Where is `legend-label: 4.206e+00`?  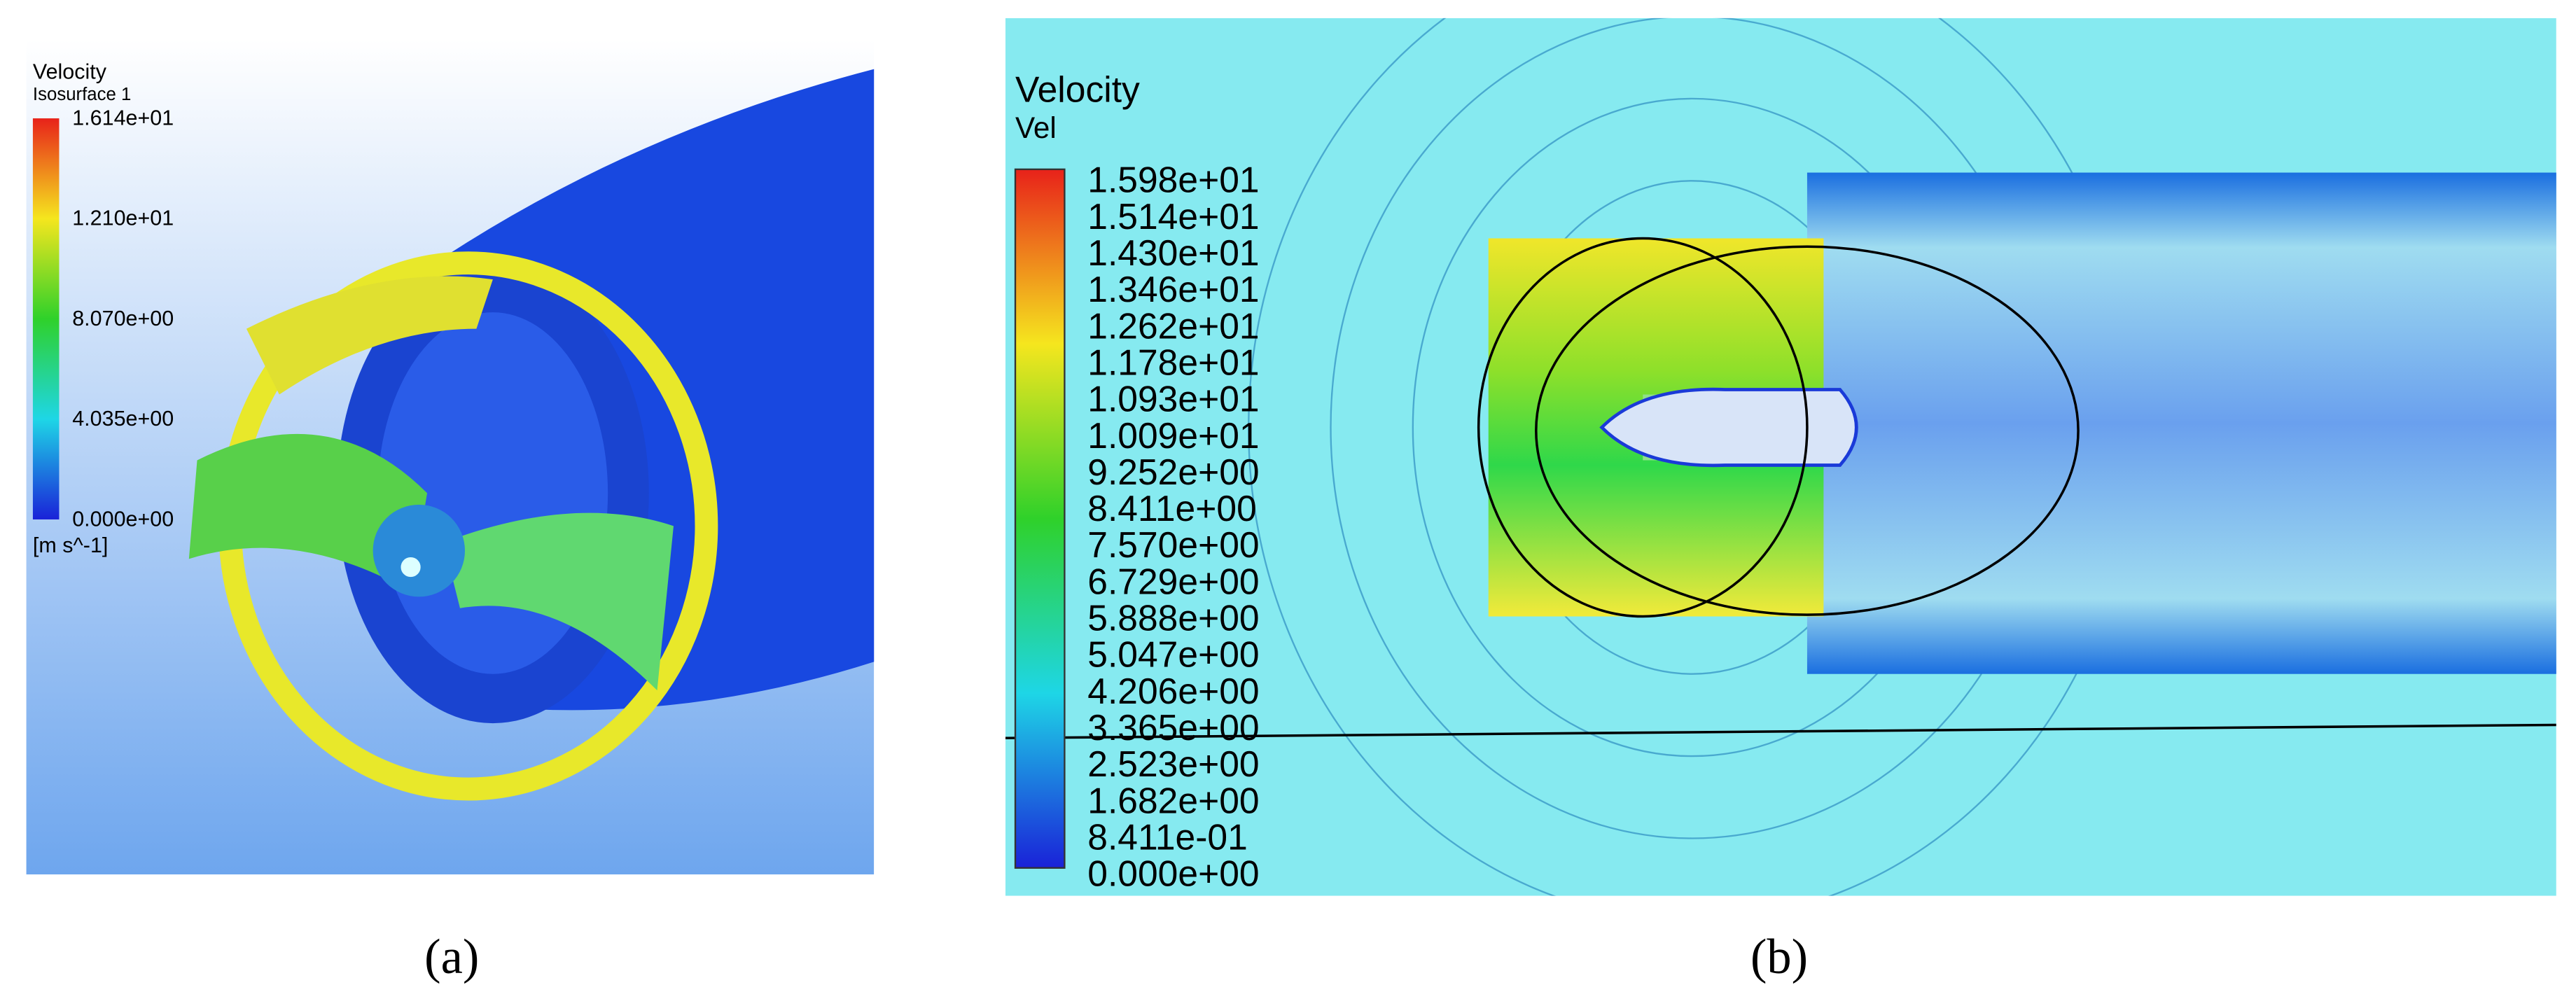 legend-label: 4.206e+00 is located at coordinates (1173, 691).